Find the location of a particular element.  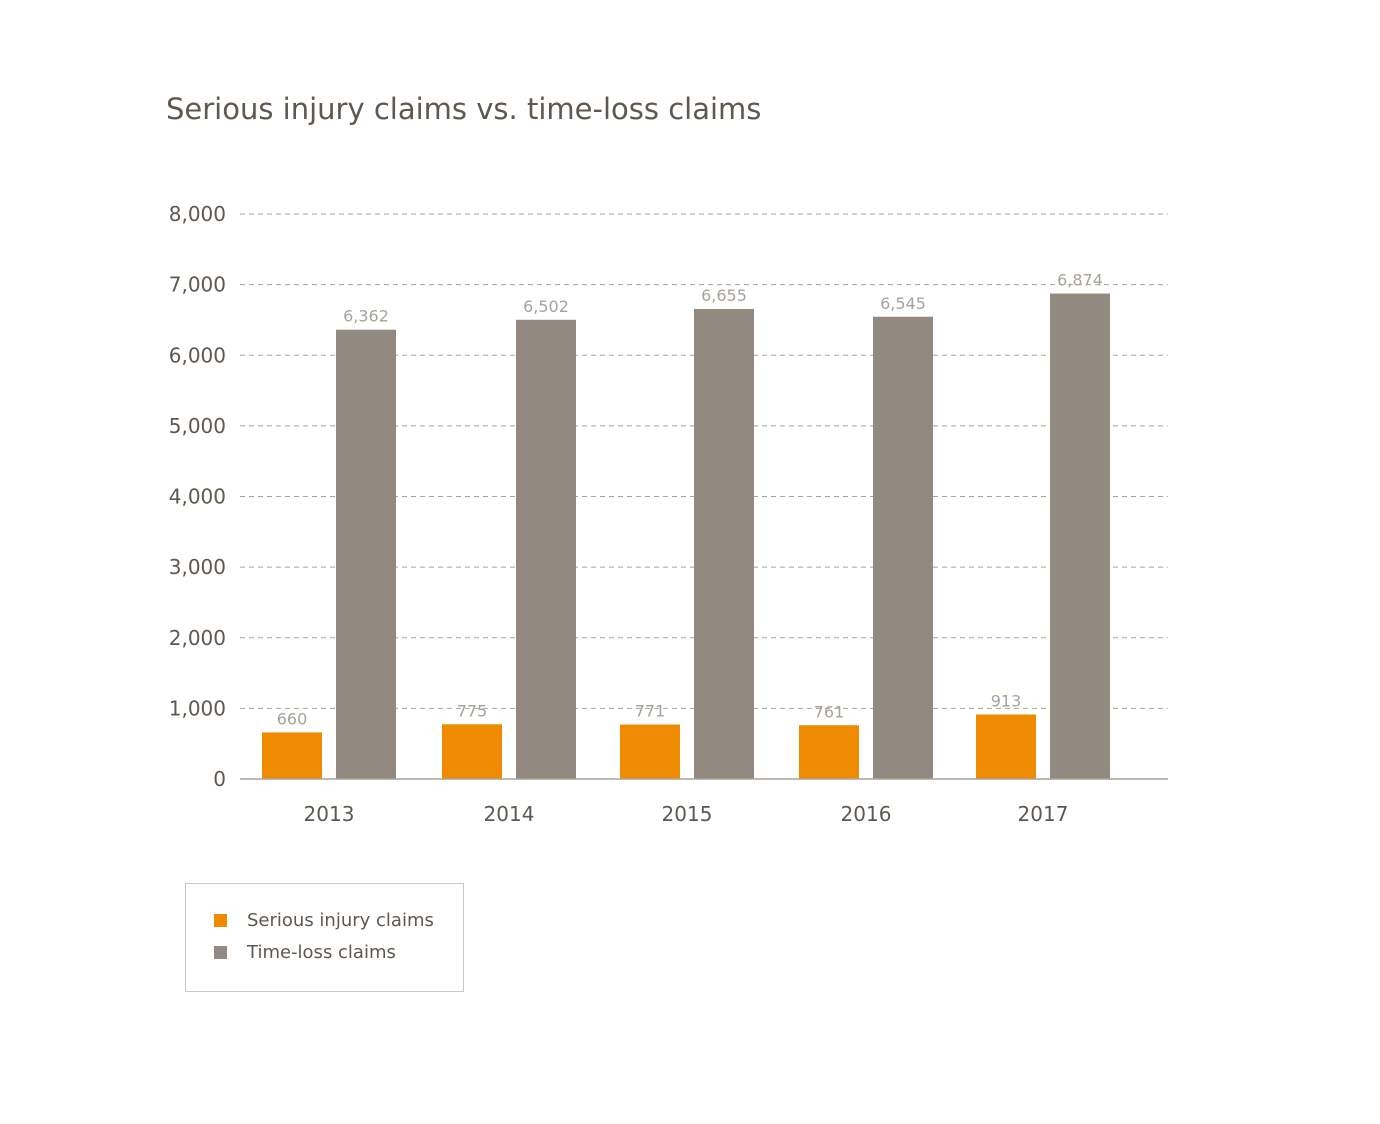

x-tick-label: 2017 is located at coordinates (1043, 814).